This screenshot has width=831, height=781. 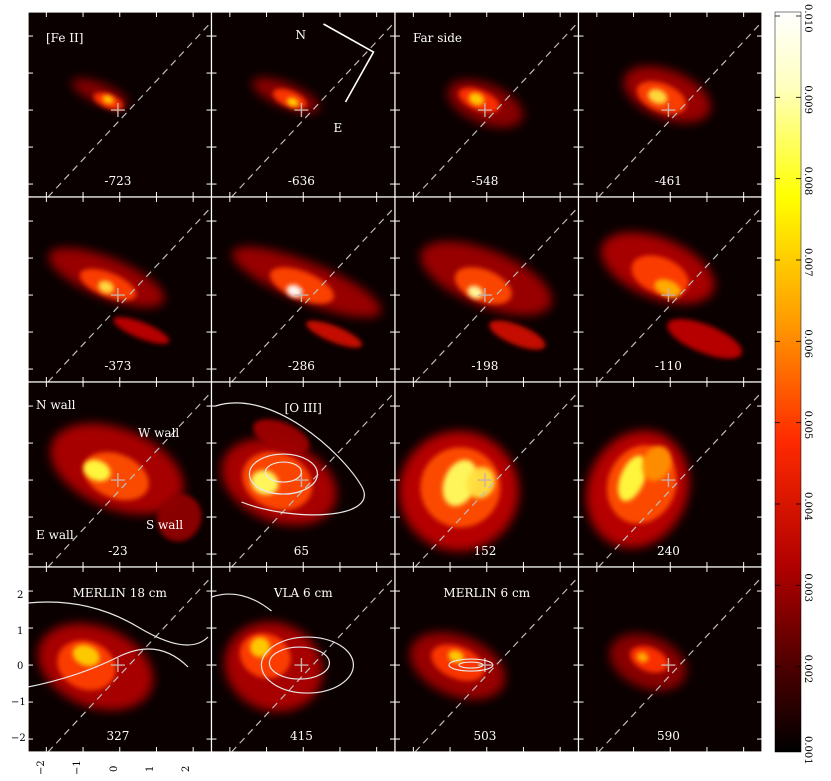 What do you see at coordinates (303, 408) in the screenshot?
I see `panel-label: [O III]` at bounding box center [303, 408].